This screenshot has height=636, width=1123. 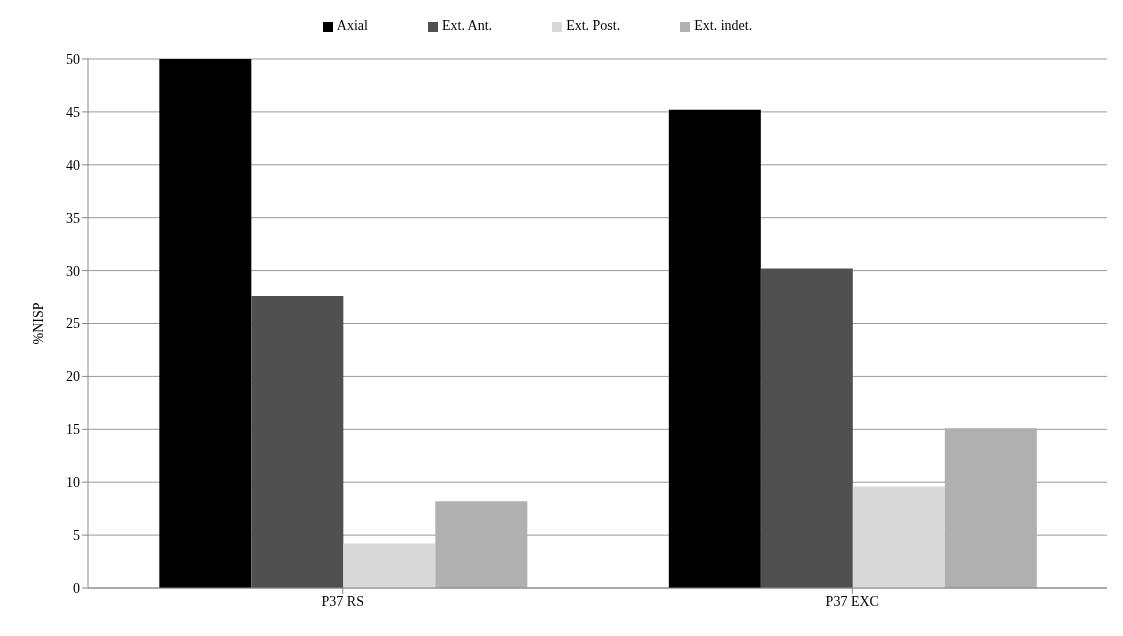 What do you see at coordinates (467, 25) in the screenshot?
I see `legend-label: Ext. Ant.` at bounding box center [467, 25].